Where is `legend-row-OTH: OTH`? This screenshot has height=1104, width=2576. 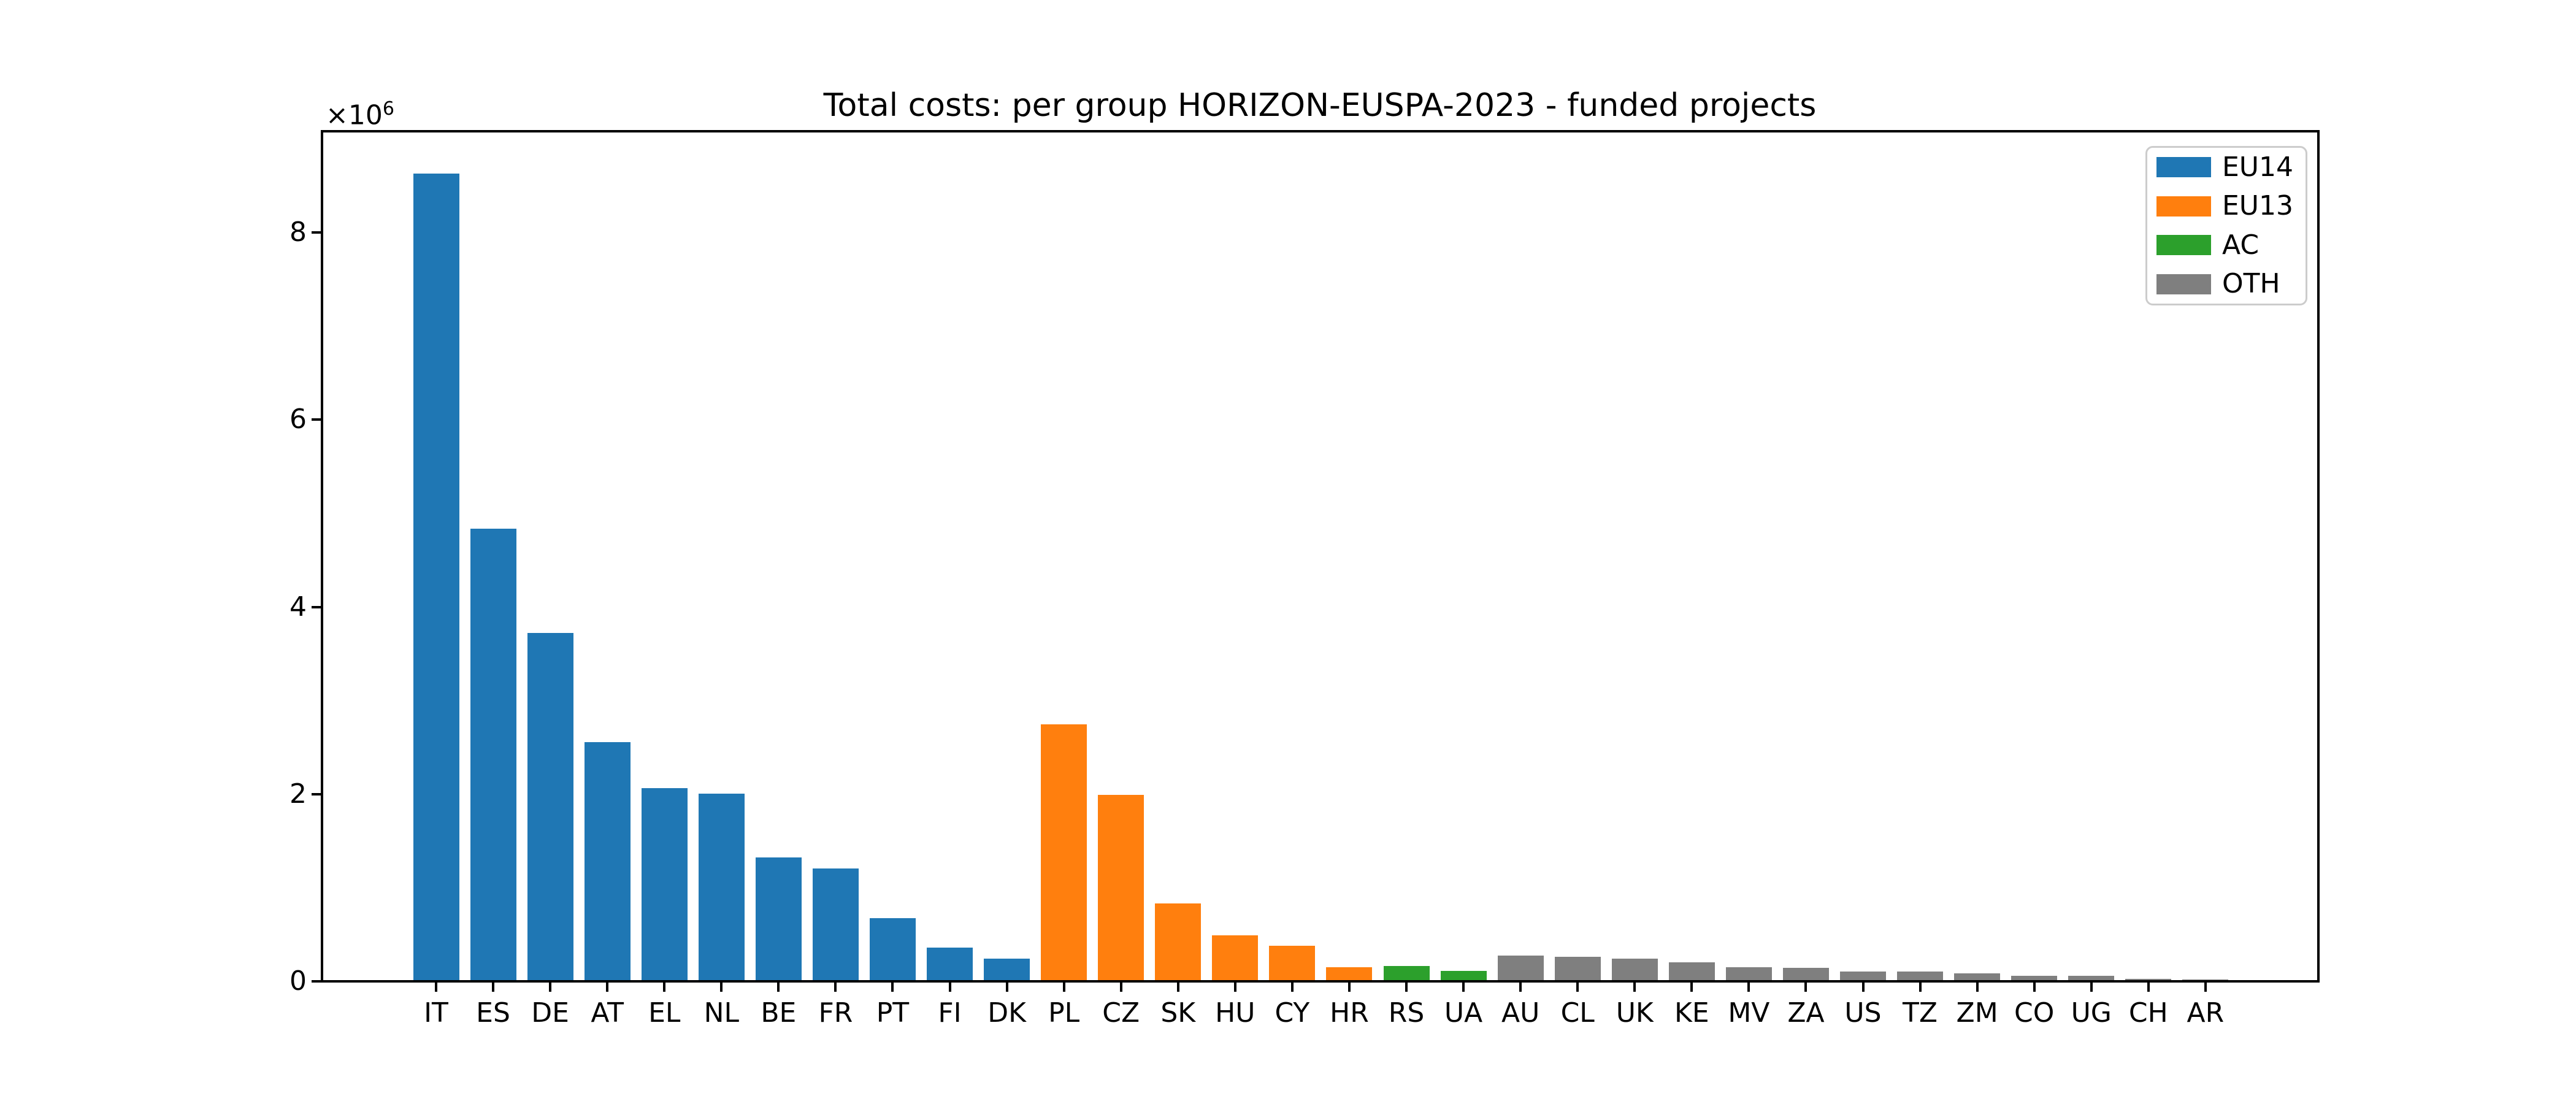
legend-row-OTH: OTH is located at coordinates (2226, 284).